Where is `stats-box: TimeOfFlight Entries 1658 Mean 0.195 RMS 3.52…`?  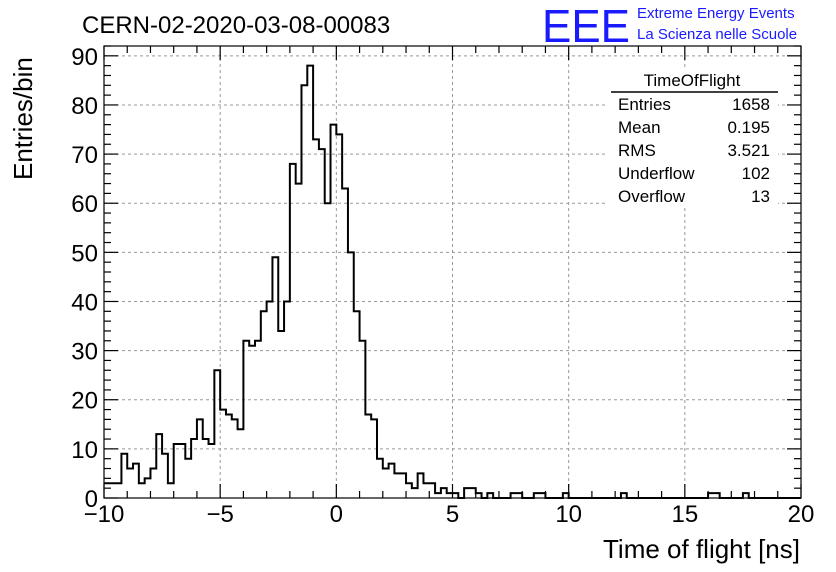
stats-box: TimeOfFlight Entries 1658 Mean 0.195 RMS 3.52… is located at coordinates (693, 138).